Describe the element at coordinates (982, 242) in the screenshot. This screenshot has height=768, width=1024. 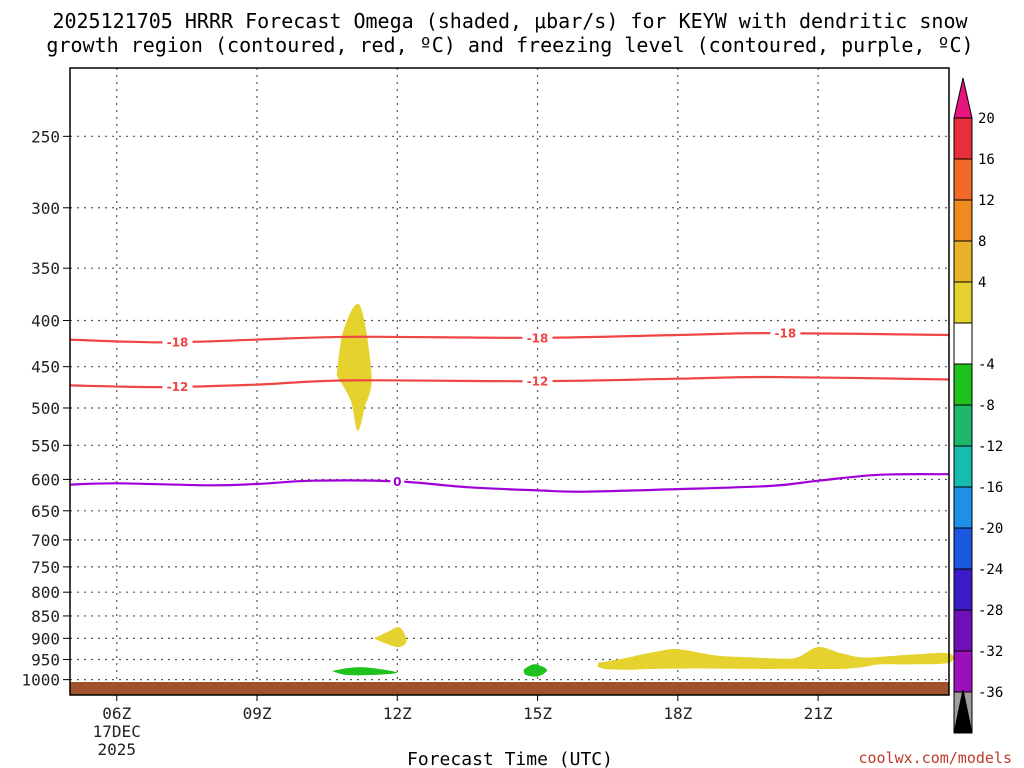
I see `colorbar-label: 8` at that location.